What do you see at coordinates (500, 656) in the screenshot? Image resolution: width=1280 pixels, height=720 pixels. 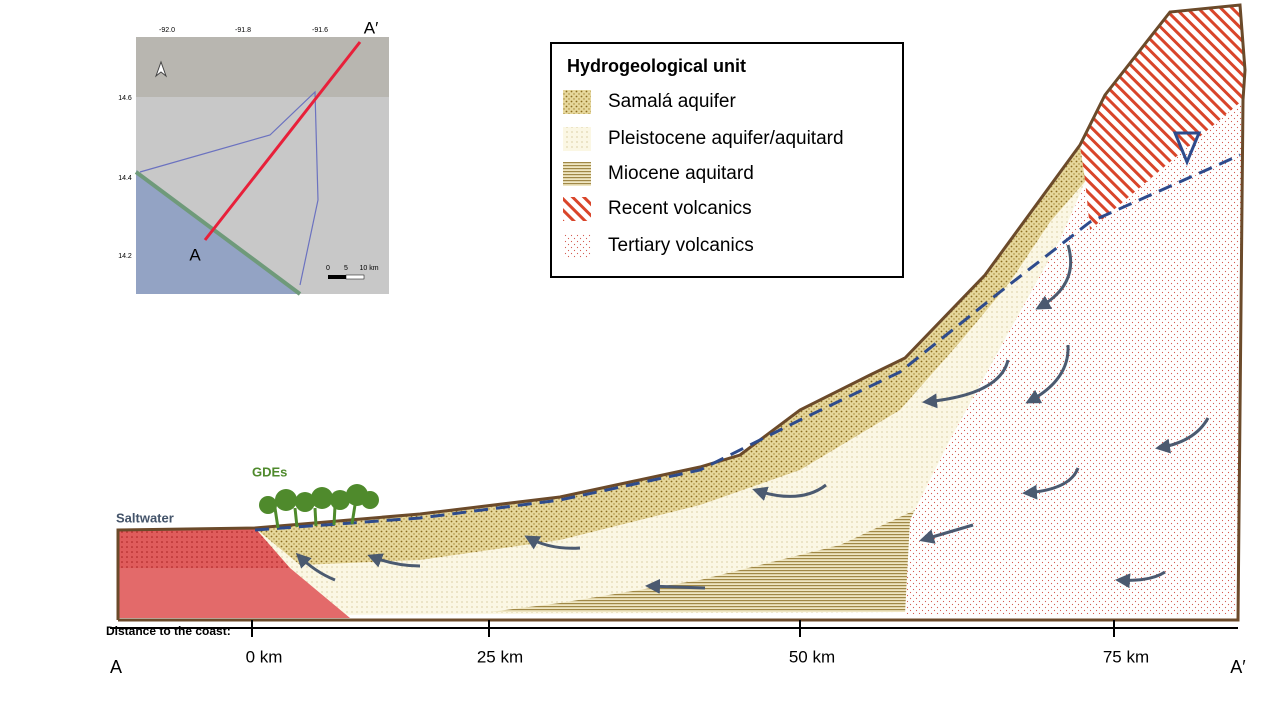 I see `tick-label: 25 km` at bounding box center [500, 656].